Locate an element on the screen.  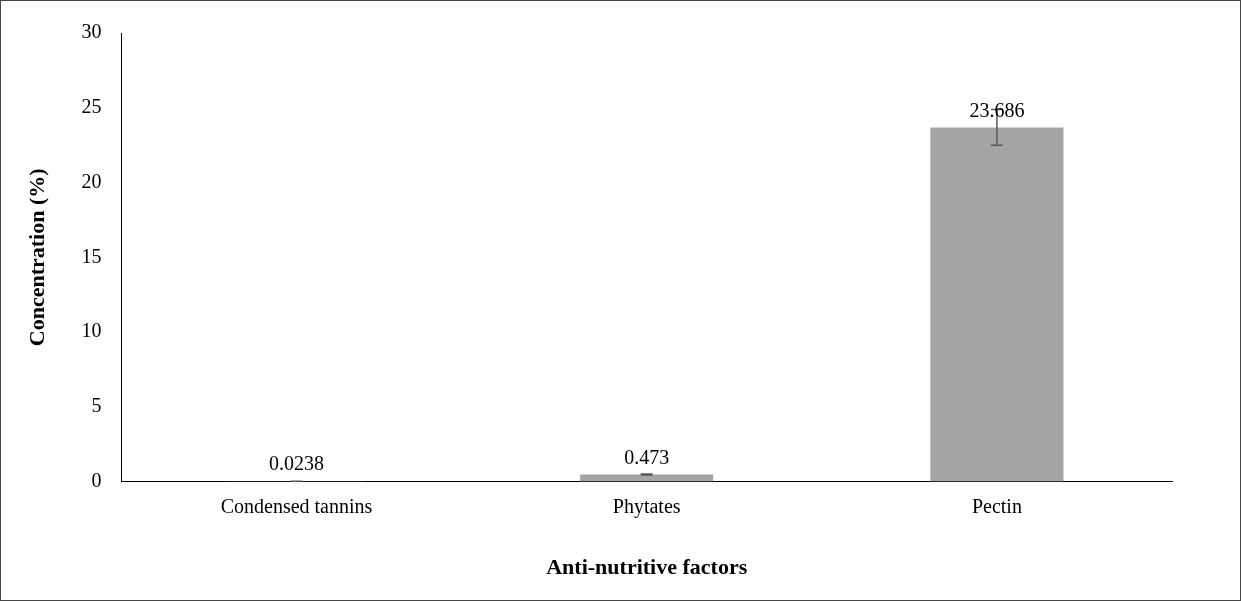
y-tick-label: 15 is located at coordinates (91, 255).